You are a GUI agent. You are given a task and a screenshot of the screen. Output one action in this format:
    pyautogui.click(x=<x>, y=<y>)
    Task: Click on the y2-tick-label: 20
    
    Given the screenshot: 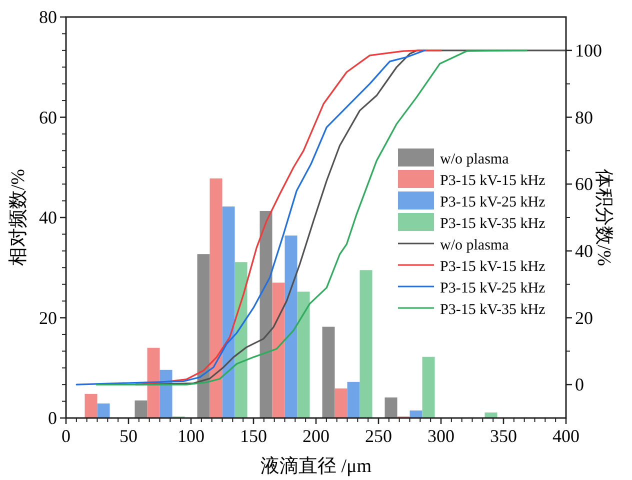 What is the action you would take?
    pyautogui.click(x=584, y=318)
    